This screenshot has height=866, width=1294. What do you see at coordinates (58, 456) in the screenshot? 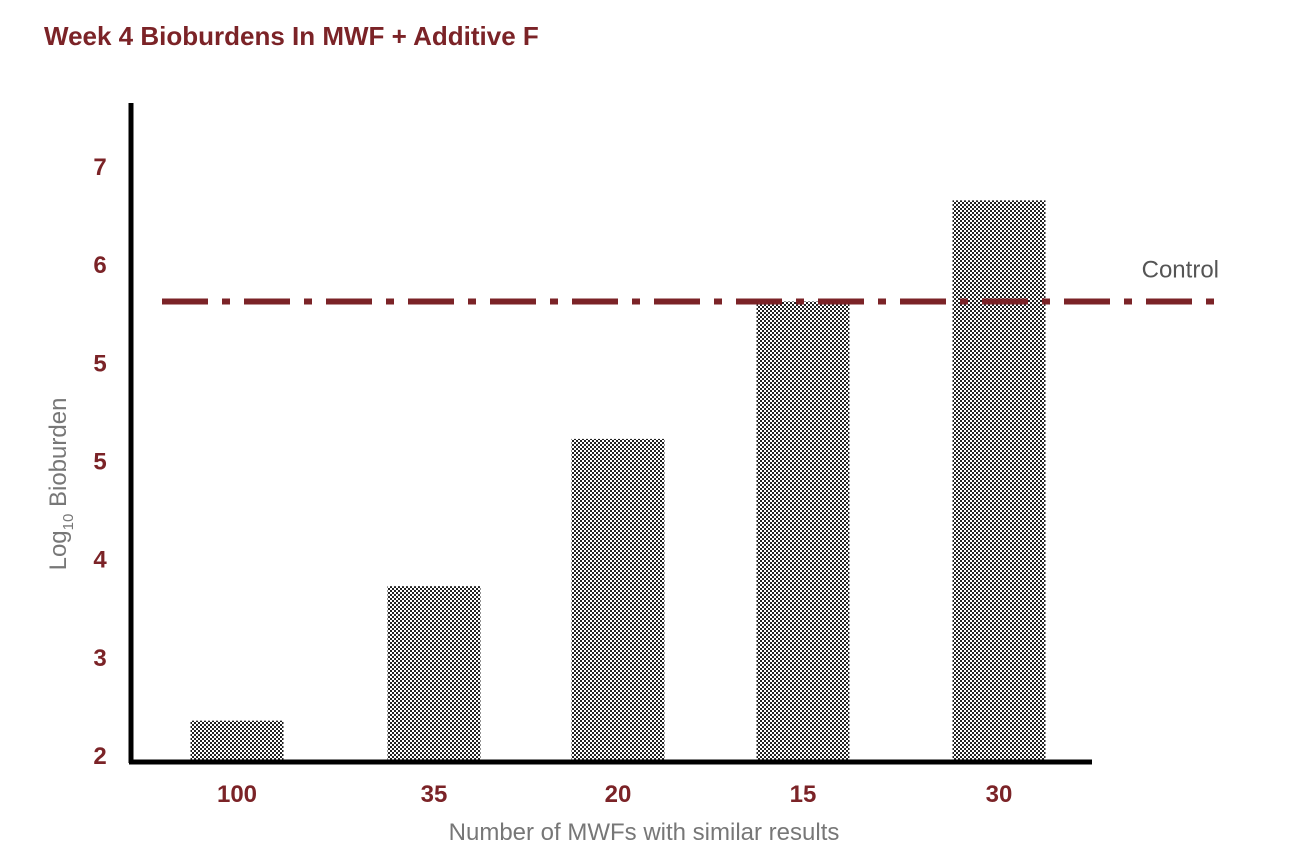
I see `y-axis-label-rest: Bioburden` at bounding box center [58, 456].